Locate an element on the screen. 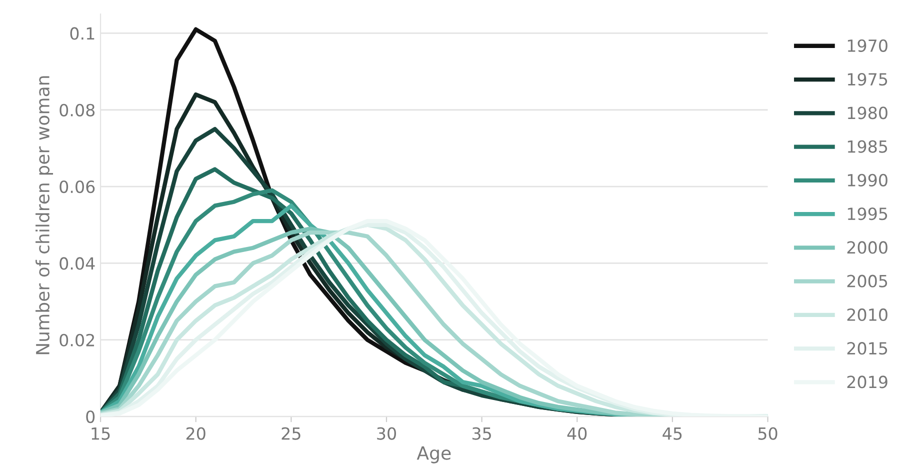  y-tick-label: 0.06 is located at coordinates (77, 187).